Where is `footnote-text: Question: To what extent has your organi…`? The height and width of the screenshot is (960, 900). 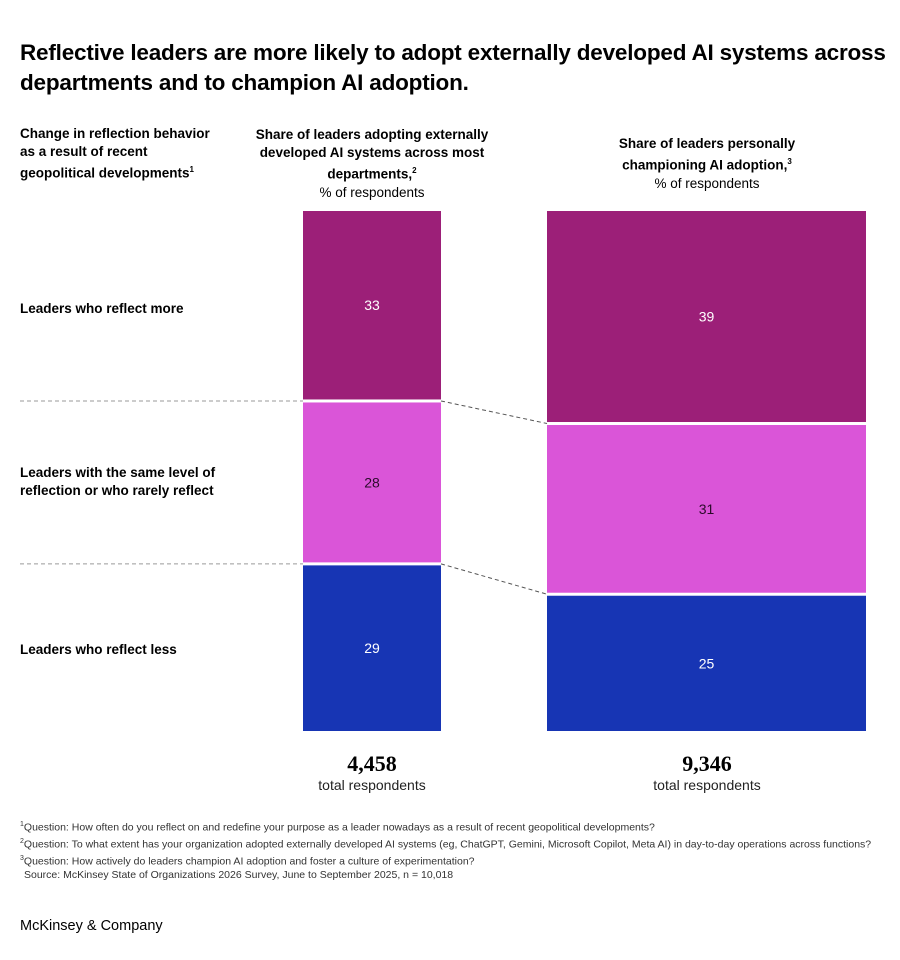 footnote-text: Question: To what extent has your organi… is located at coordinates (447, 844).